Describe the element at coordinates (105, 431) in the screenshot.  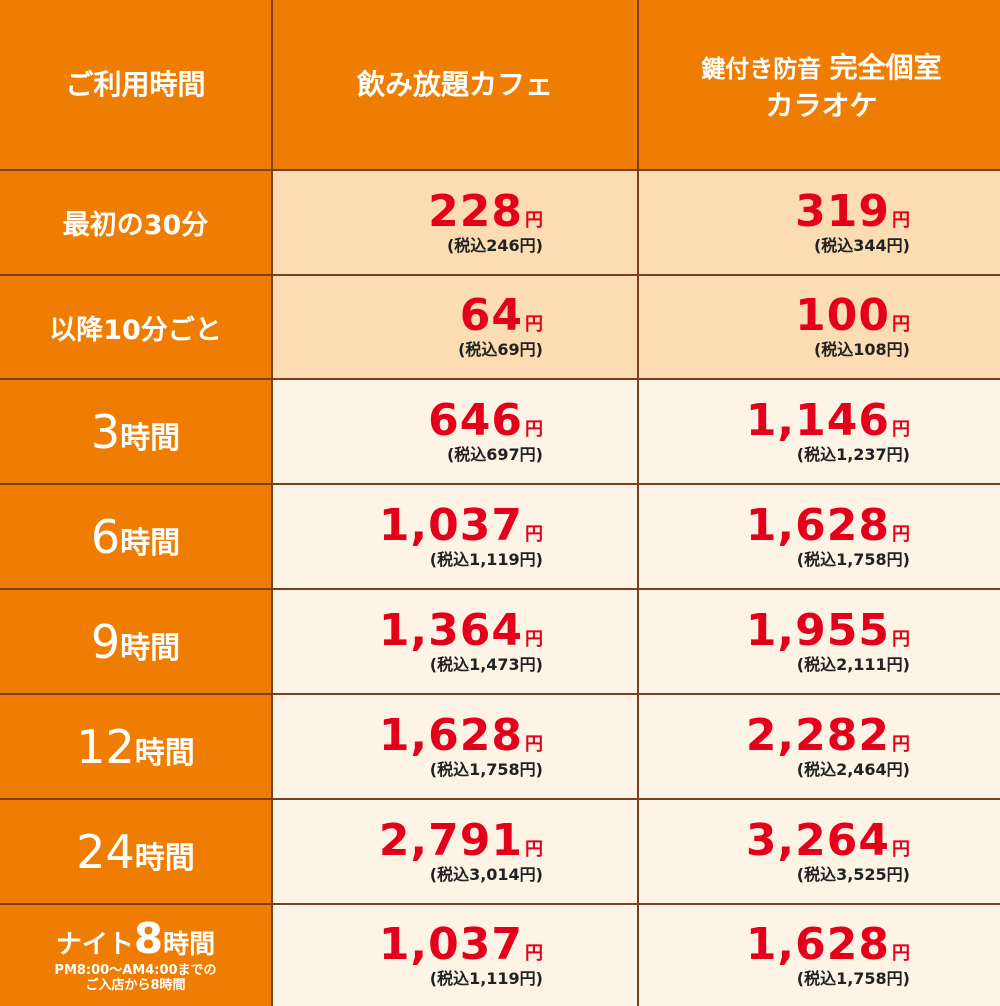
I see `row-label-num: 3` at that location.